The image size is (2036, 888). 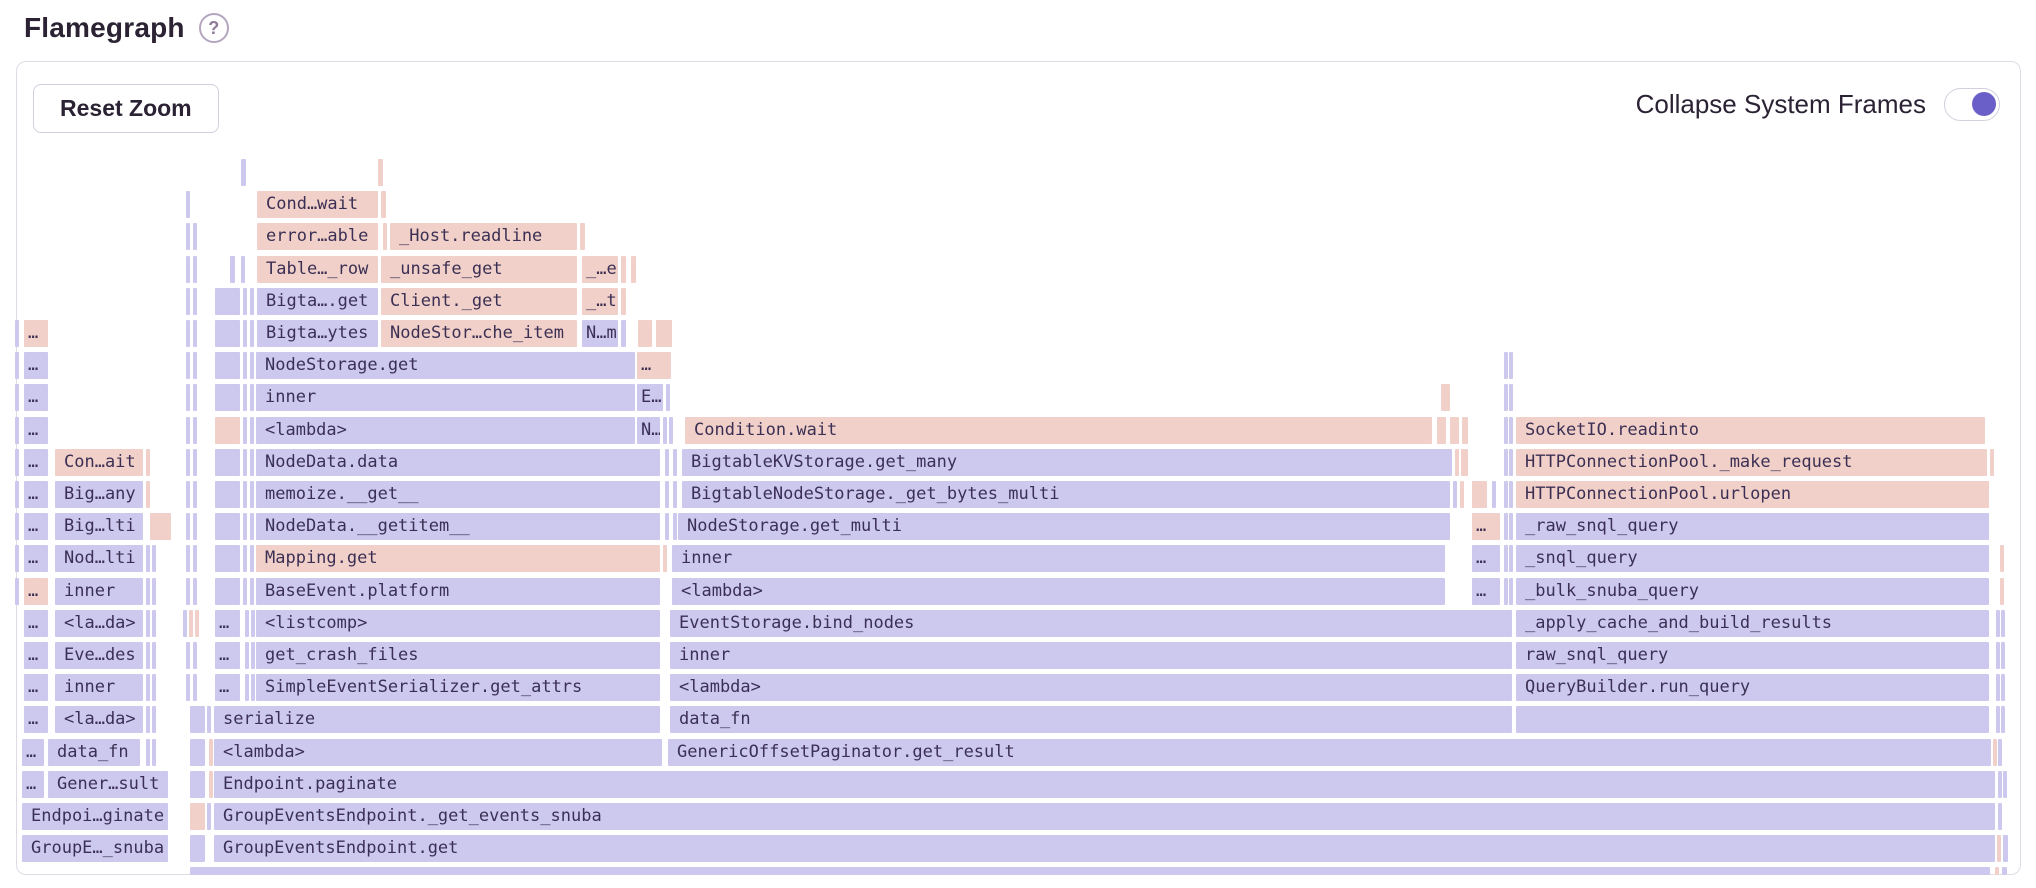 I want to click on flamegraph-frame: Big…lti, so click(x=99, y=526).